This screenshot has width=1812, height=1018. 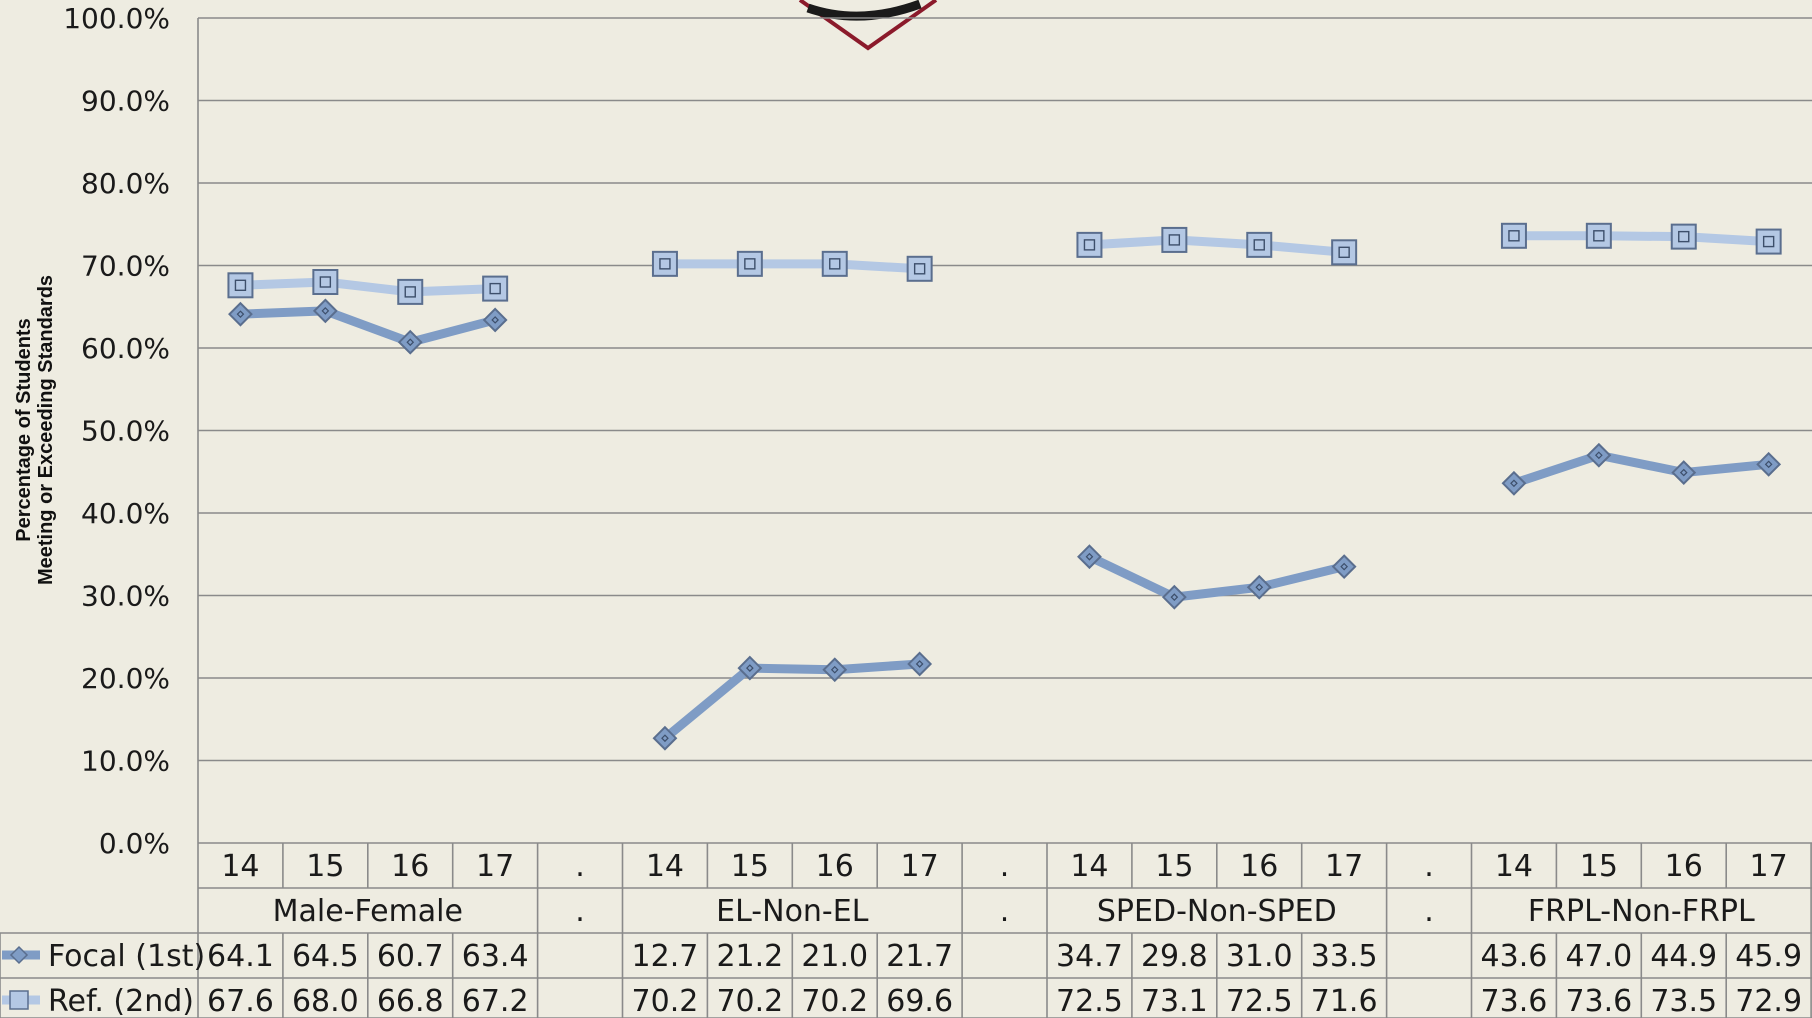 I want to click on data-table-value: 21.0, so click(x=834, y=956).